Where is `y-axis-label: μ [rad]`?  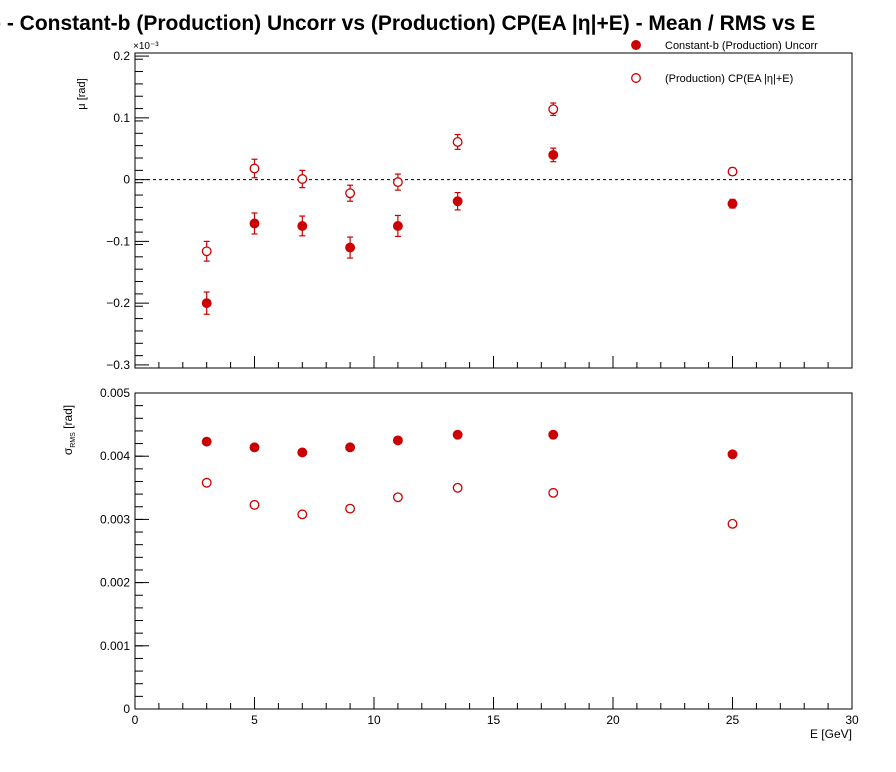
y-axis-label: μ [rad] is located at coordinates (82, 93).